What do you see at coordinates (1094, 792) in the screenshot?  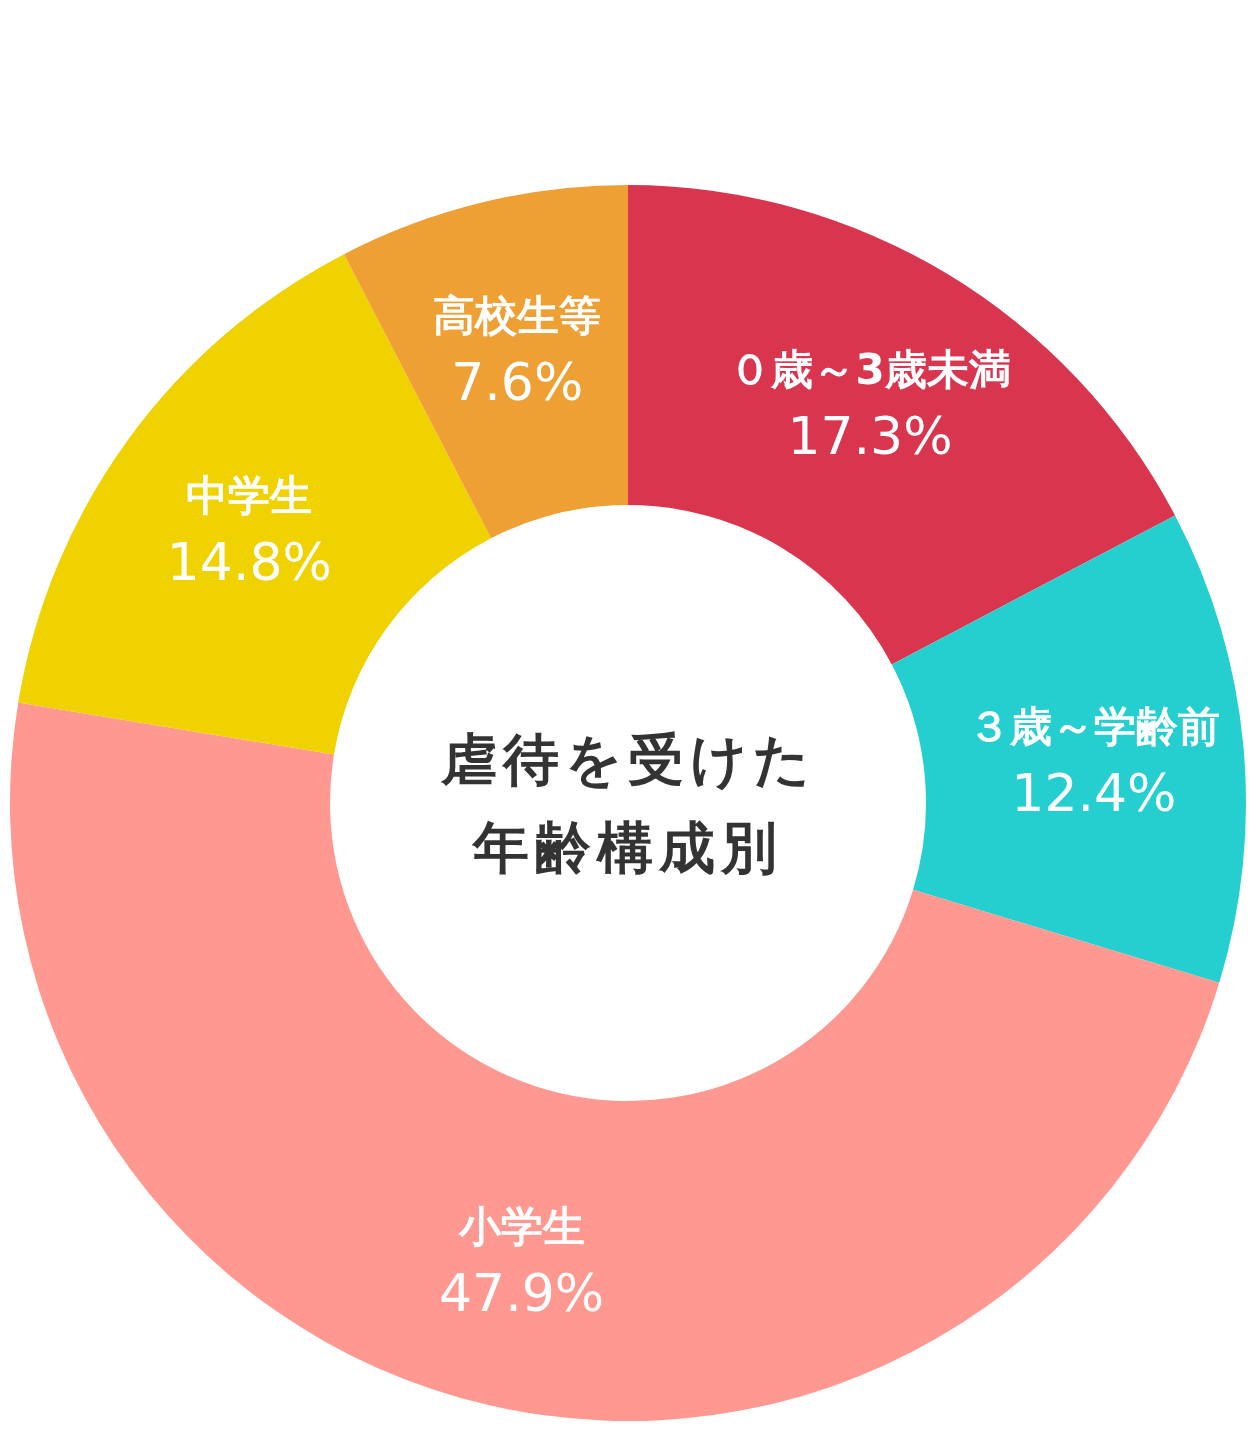 I see `data-label: 12.4%` at bounding box center [1094, 792].